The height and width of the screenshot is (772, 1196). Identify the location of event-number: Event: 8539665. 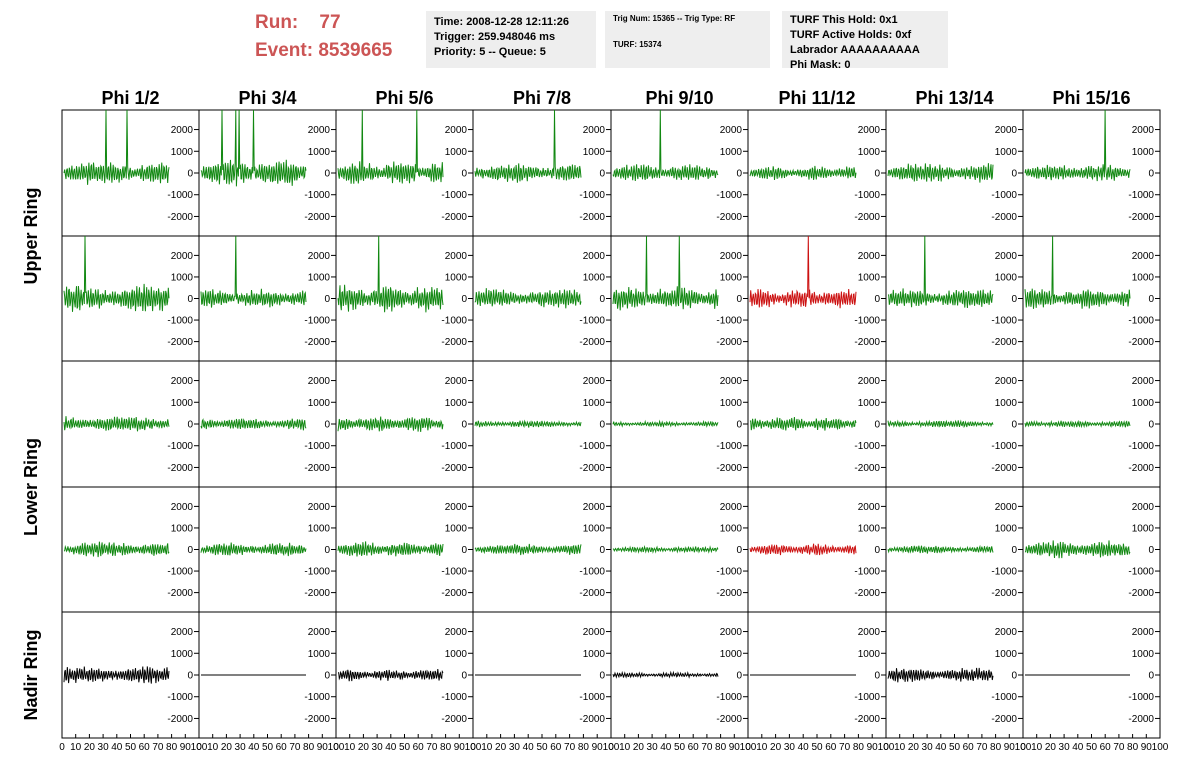
(324, 50).